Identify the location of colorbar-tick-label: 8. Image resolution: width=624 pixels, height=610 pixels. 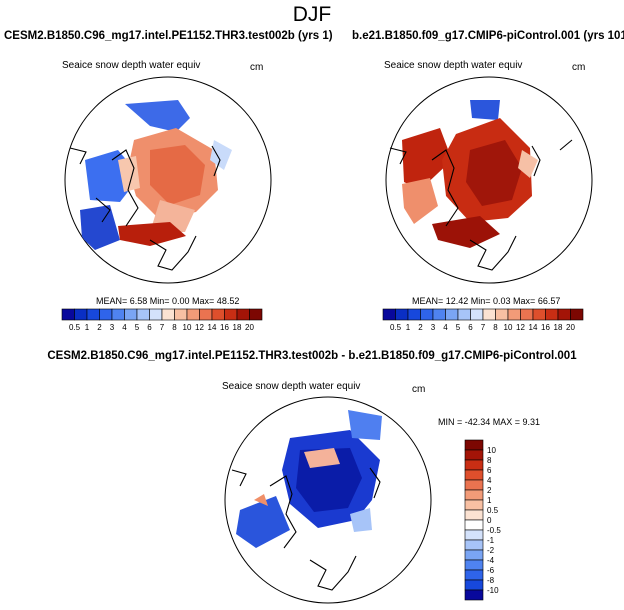
(495, 327).